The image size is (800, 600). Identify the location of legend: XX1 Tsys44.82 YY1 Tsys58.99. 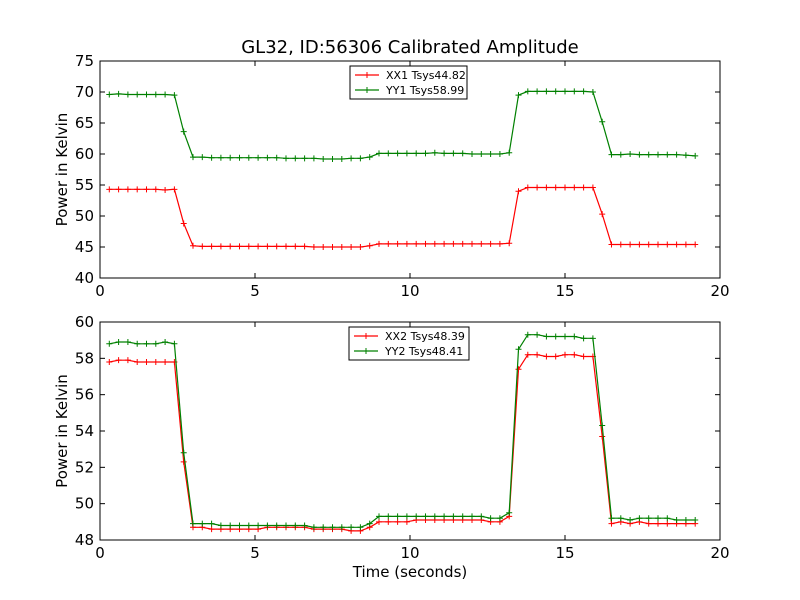
(408, 82).